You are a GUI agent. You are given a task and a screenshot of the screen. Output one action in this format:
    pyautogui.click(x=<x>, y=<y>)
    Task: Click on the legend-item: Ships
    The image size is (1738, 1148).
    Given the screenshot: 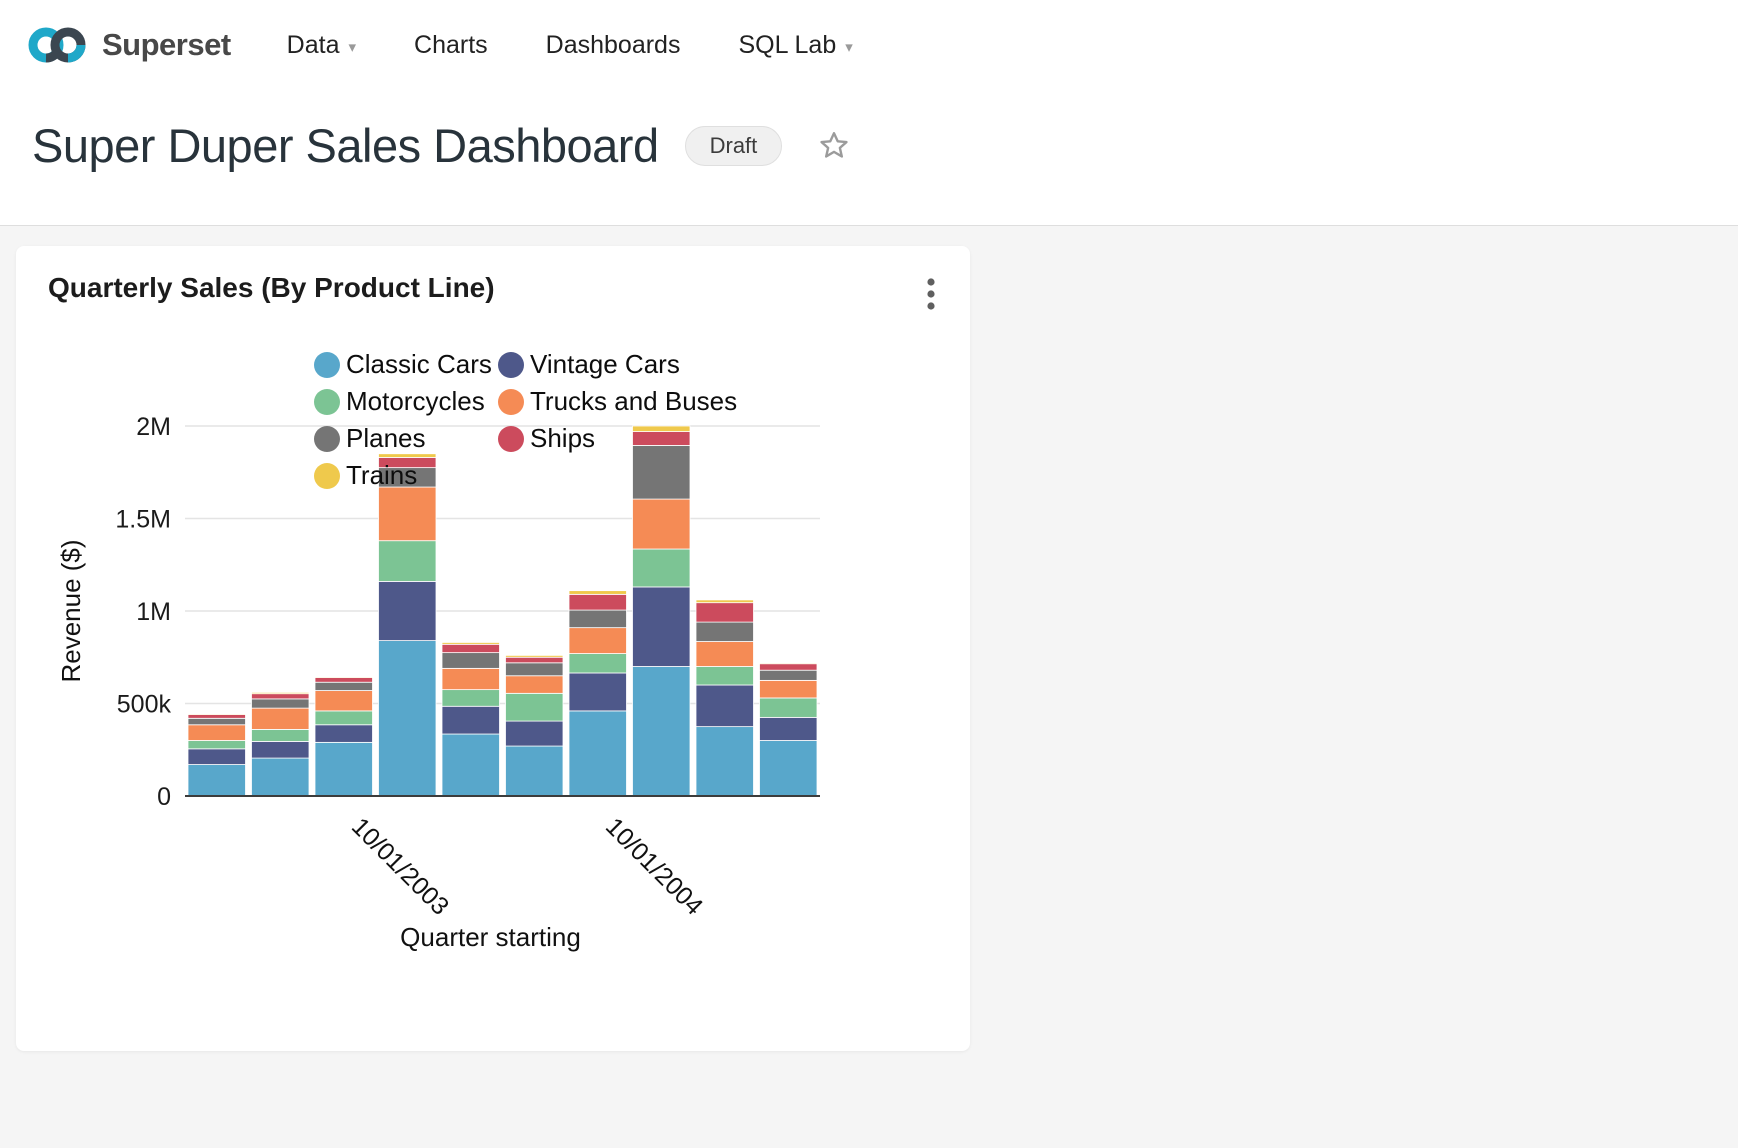 What is the action you would take?
    pyautogui.click(x=617, y=438)
    